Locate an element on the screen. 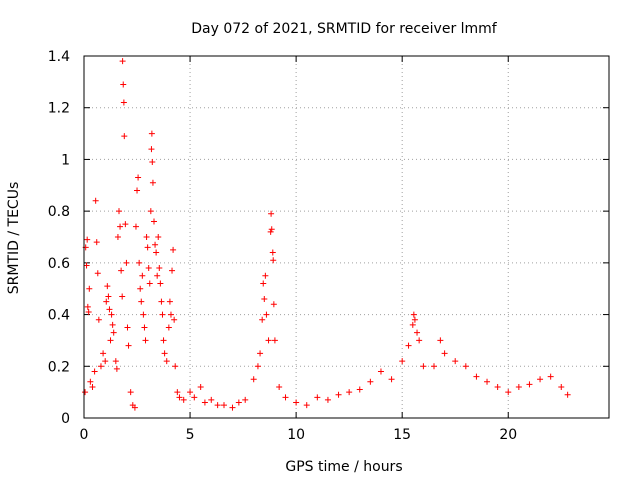 The image size is (640, 480). x-tick-label: 5 is located at coordinates (190, 435).